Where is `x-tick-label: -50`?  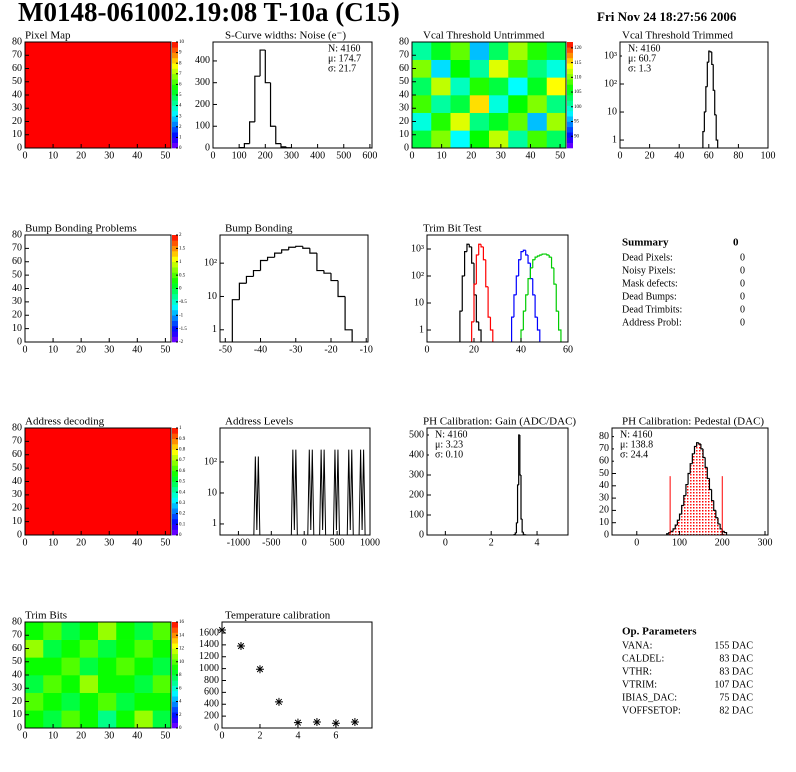
x-tick-label: -50 is located at coordinates (225, 349).